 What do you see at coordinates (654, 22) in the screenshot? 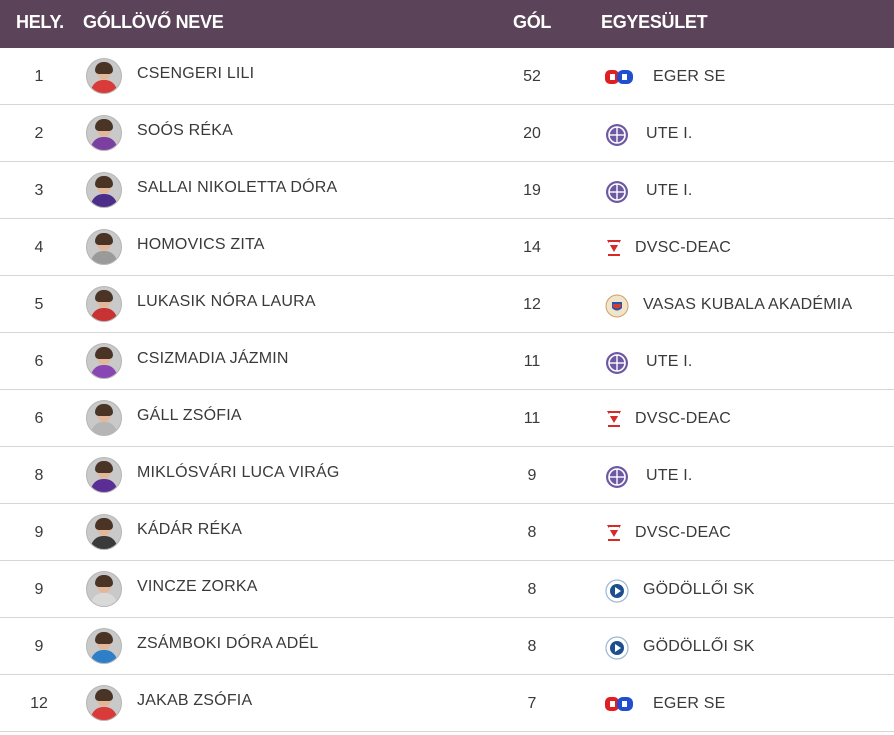
I see `header-club: EGYESÜLET` at bounding box center [654, 22].